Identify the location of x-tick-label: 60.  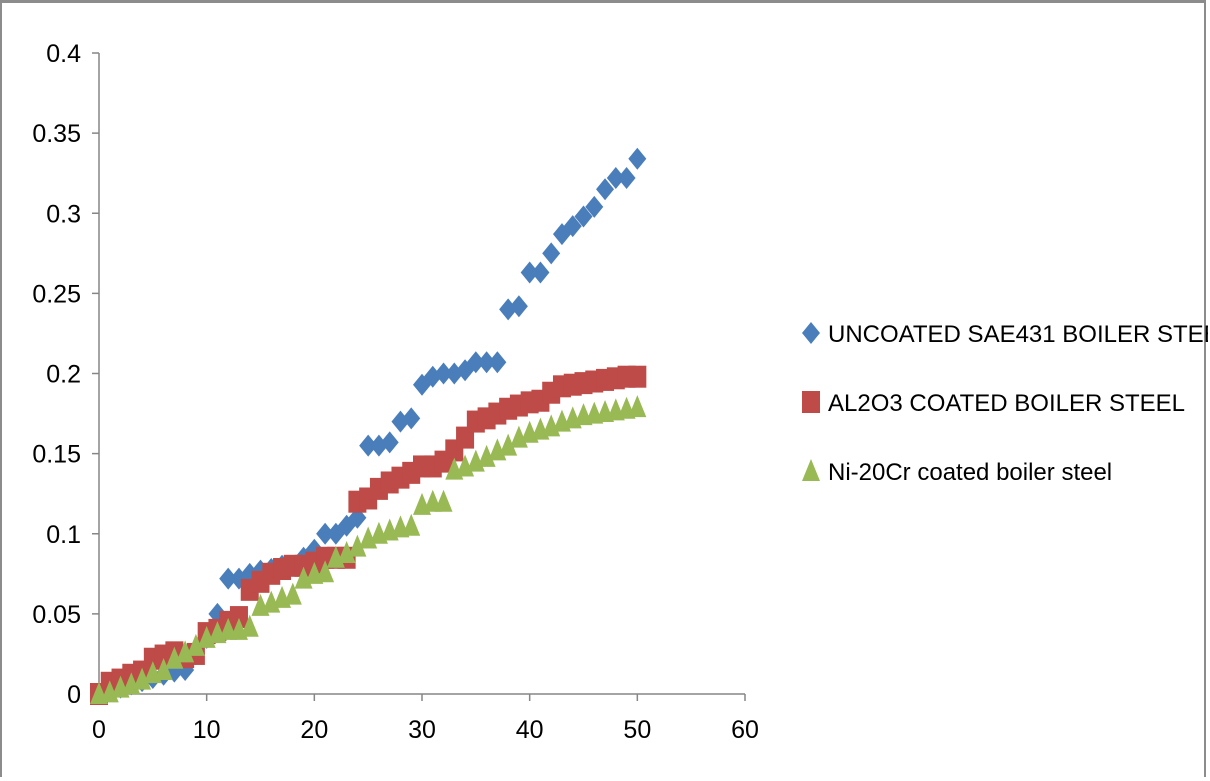
(745, 730).